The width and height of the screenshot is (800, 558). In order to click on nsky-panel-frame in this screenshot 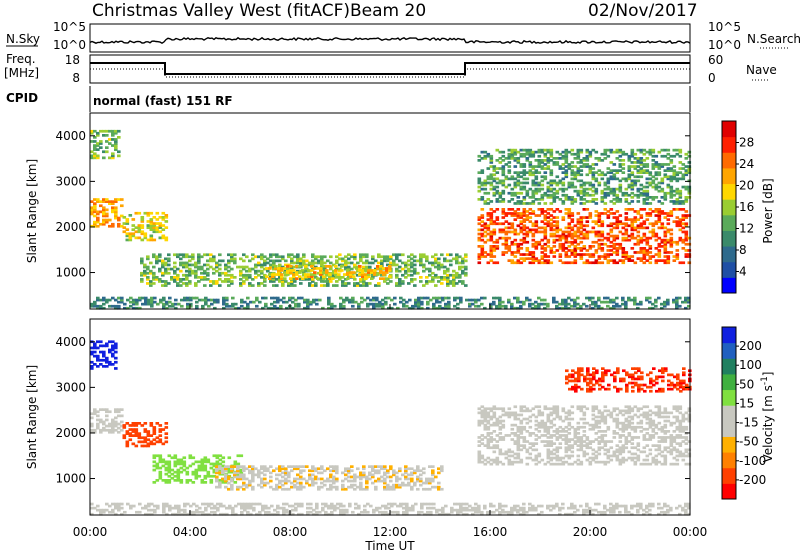, I will do `click(390, 38)`.